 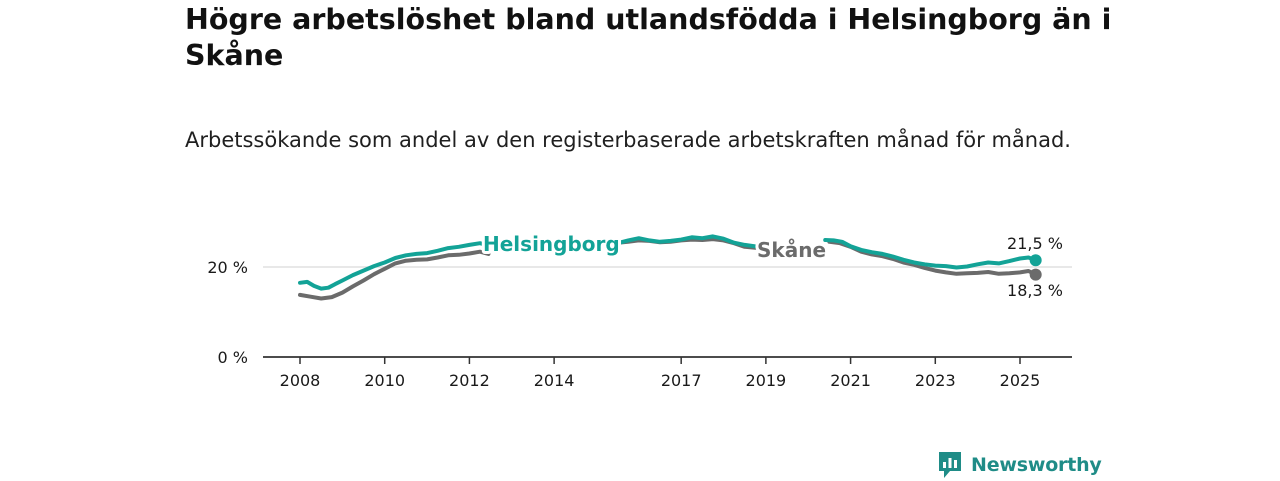 I want to click on end-value-label-skane: 18,3 %, so click(x=1035, y=290).